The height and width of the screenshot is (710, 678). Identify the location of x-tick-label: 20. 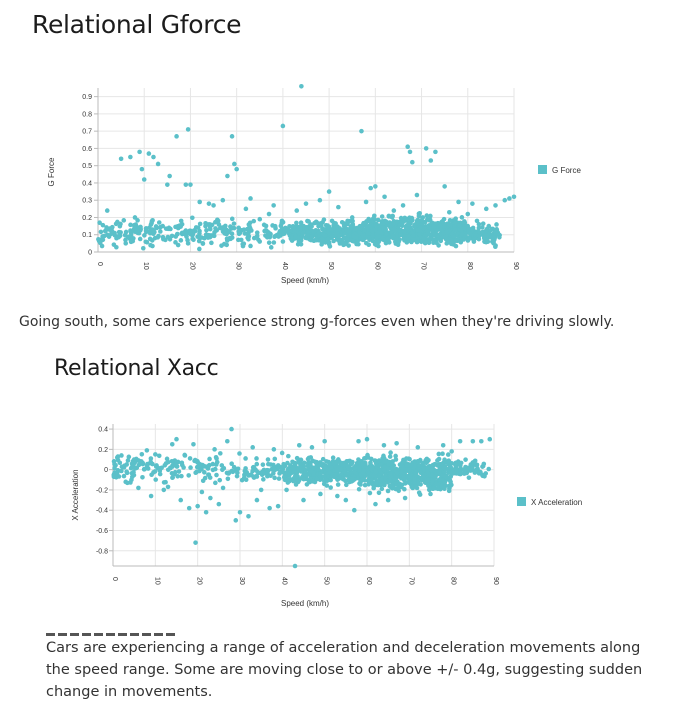
(199, 581).